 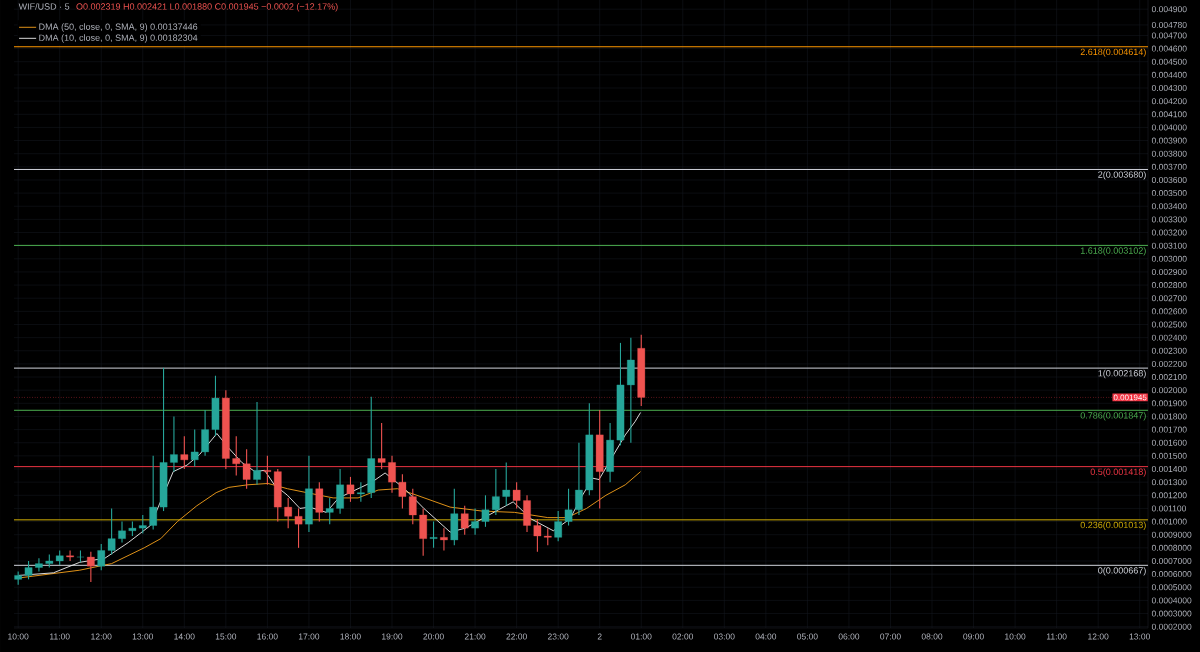 What do you see at coordinates (1169, 166) in the screenshot?
I see `y-tick-label: 0.003700` at bounding box center [1169, 166].